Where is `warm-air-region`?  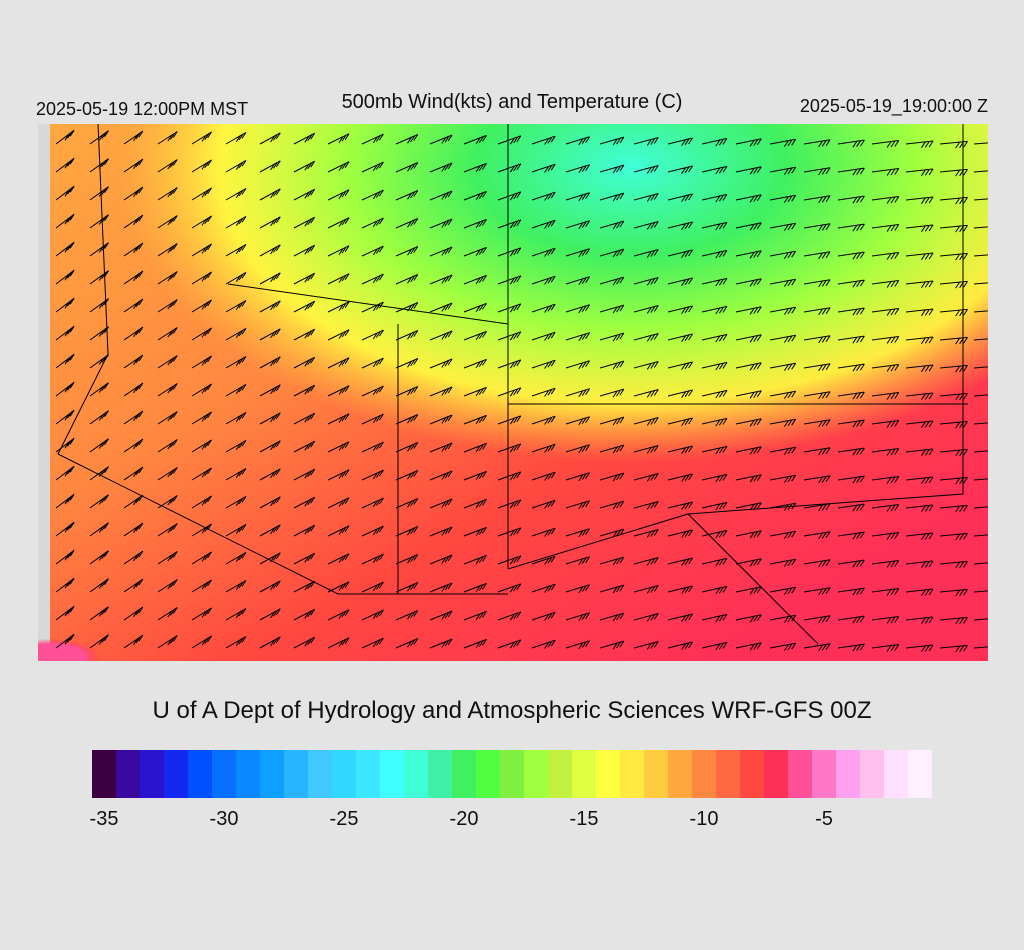 warm-air-region is located at coordinates (148, 620).